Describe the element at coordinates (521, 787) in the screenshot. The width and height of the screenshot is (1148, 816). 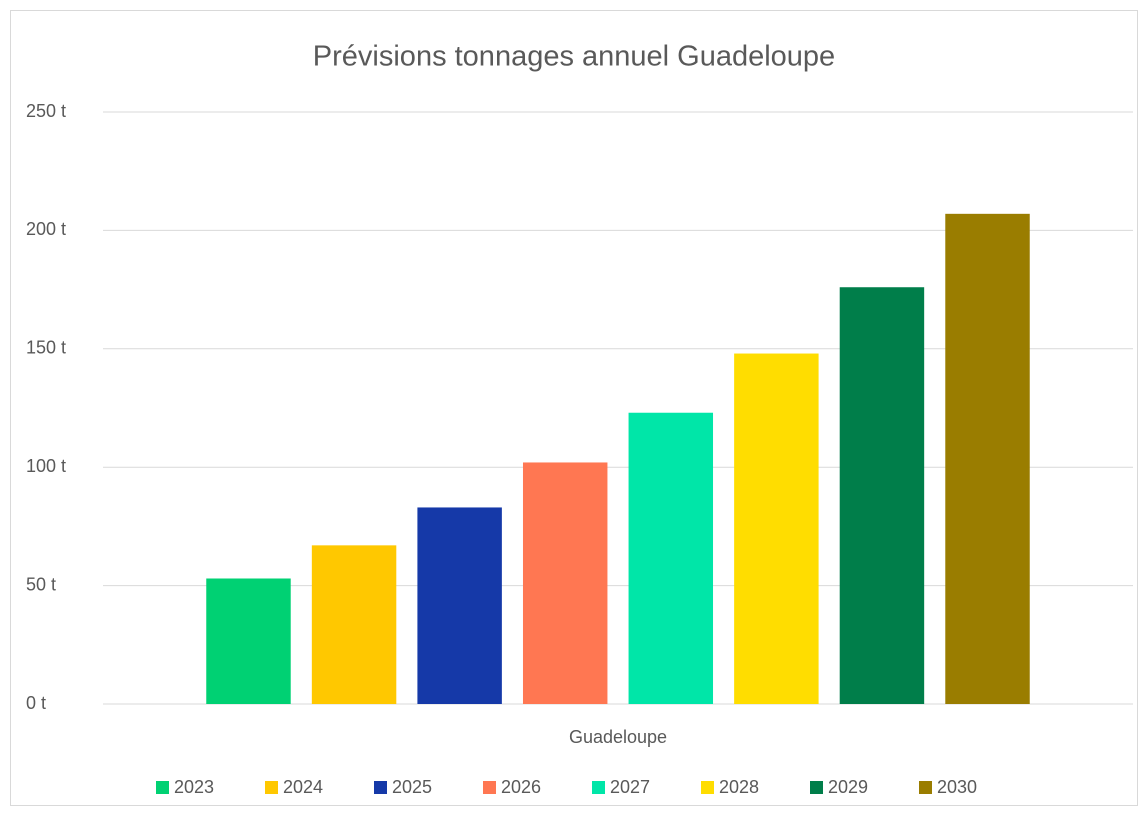
I see `legend-label: 2026` at that location.